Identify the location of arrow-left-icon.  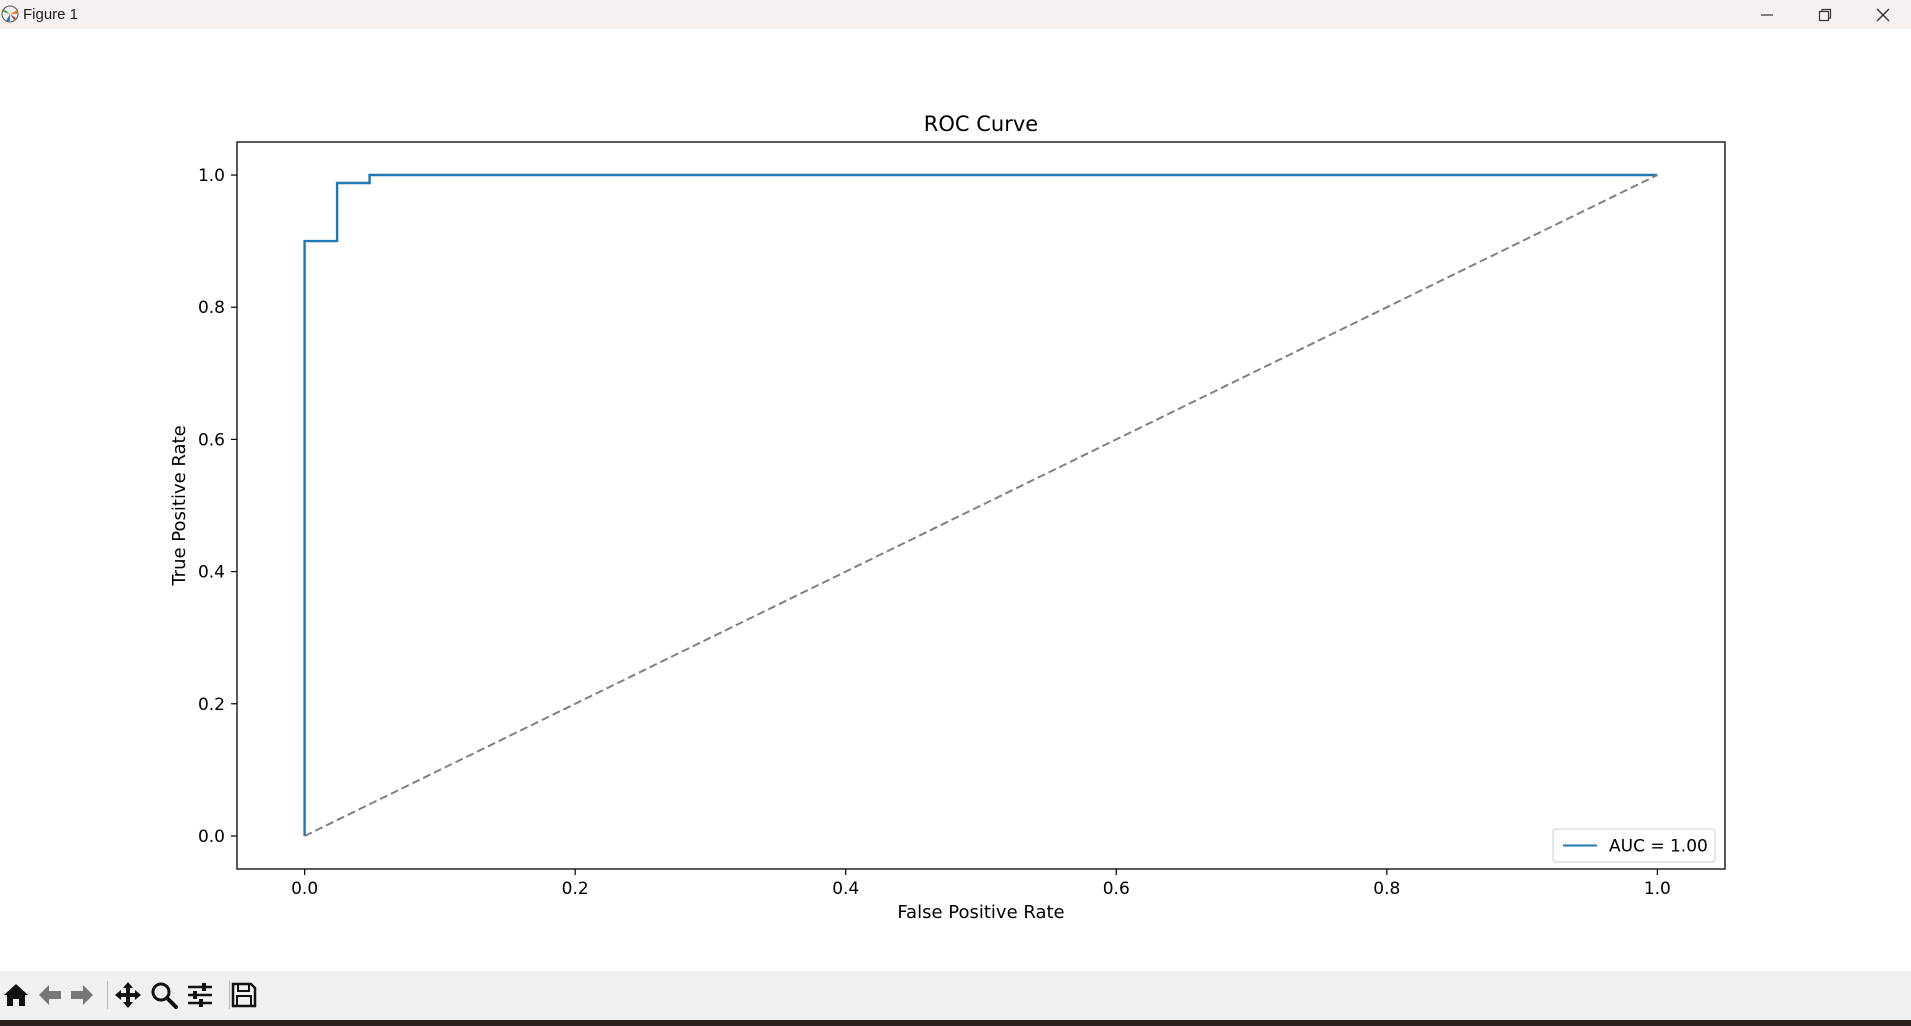
(50, 995).